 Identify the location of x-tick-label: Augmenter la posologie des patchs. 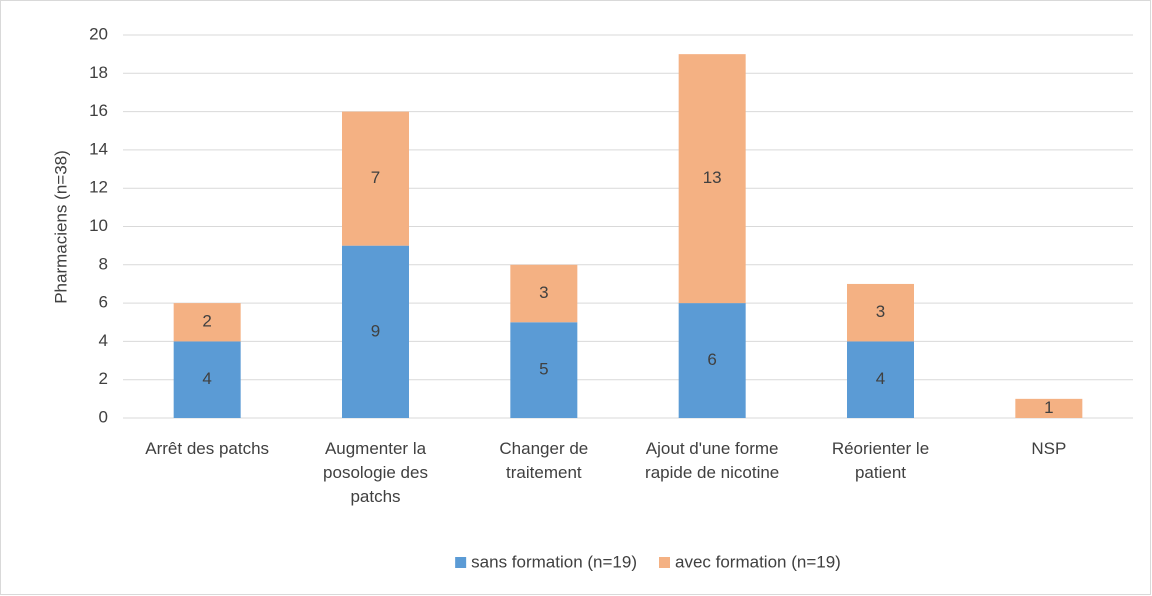
(375, 472).